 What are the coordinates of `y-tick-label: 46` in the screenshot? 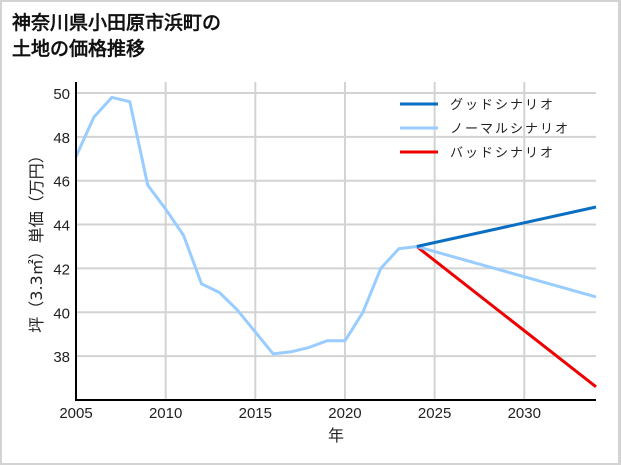 It's located at (61, 182).